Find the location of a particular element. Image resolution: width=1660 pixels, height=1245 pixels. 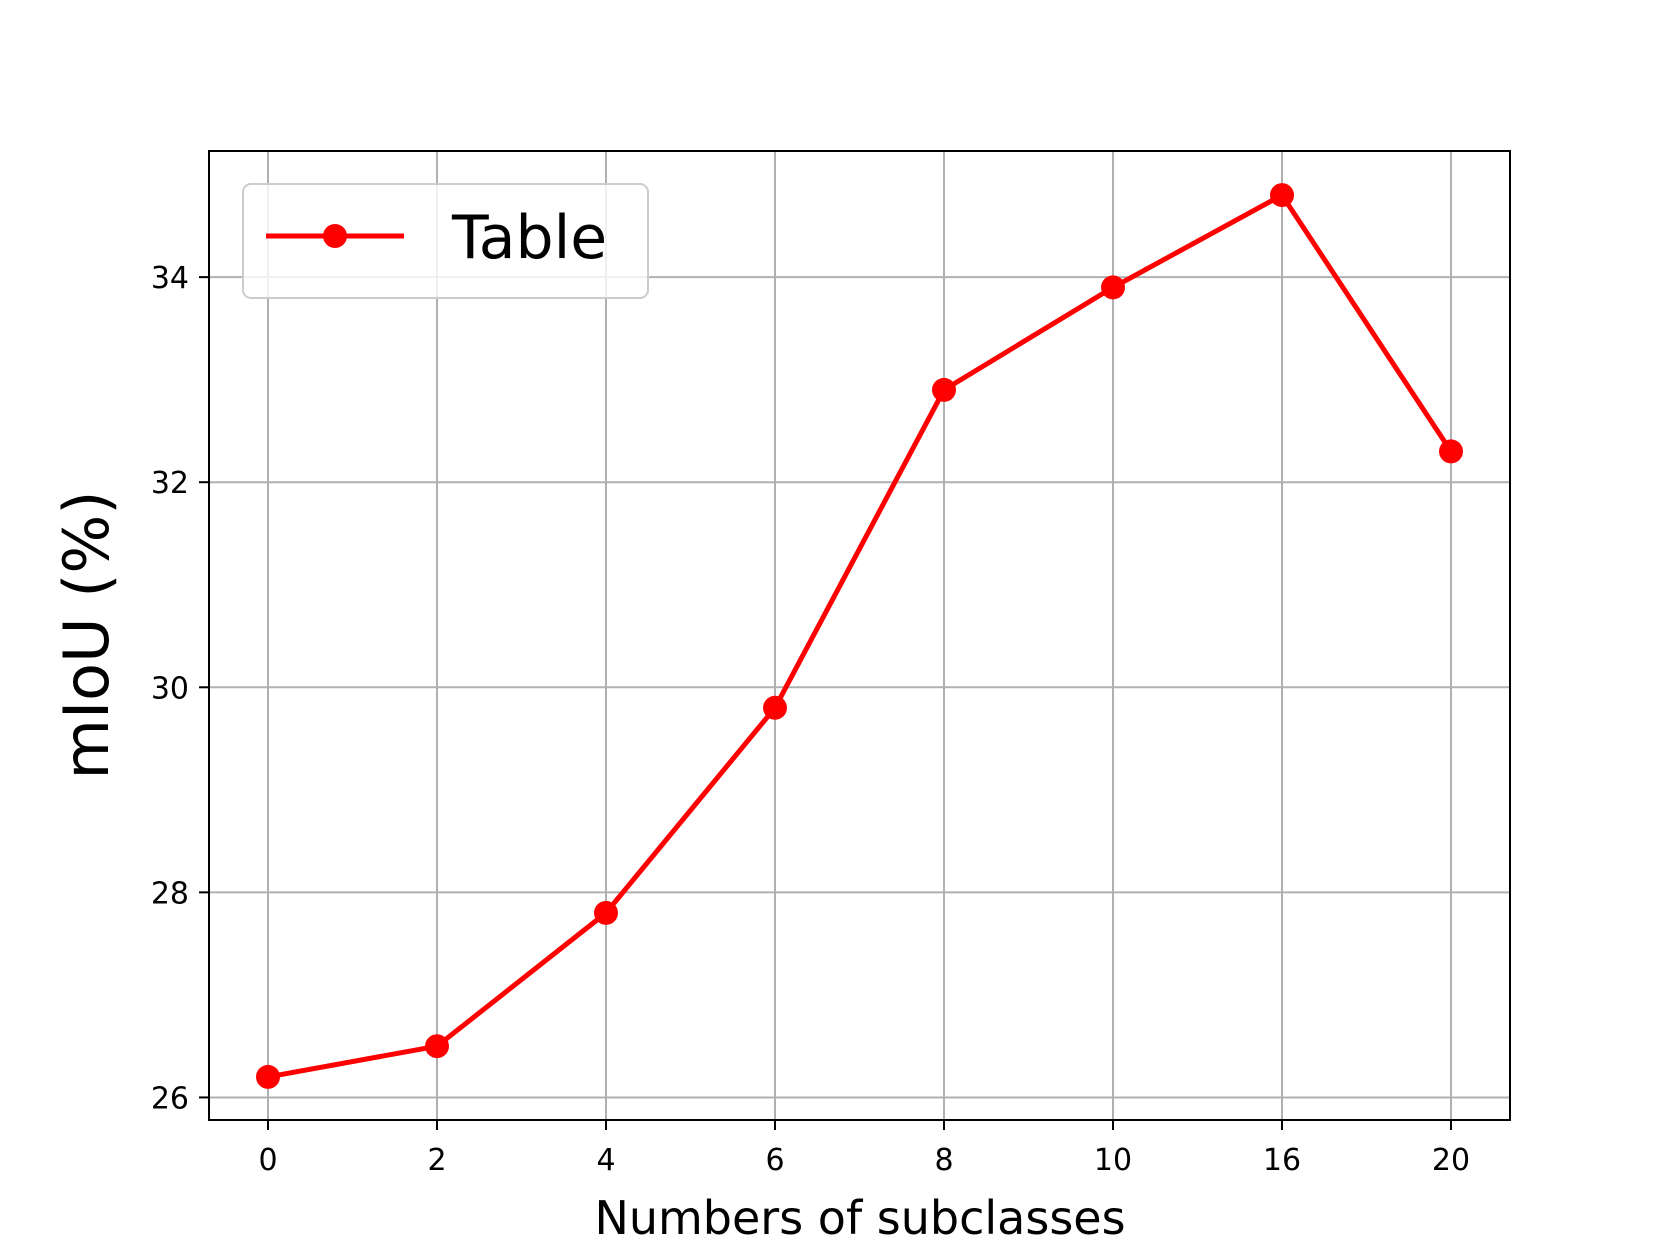

legend: Table is located at coordinates (445, 241).